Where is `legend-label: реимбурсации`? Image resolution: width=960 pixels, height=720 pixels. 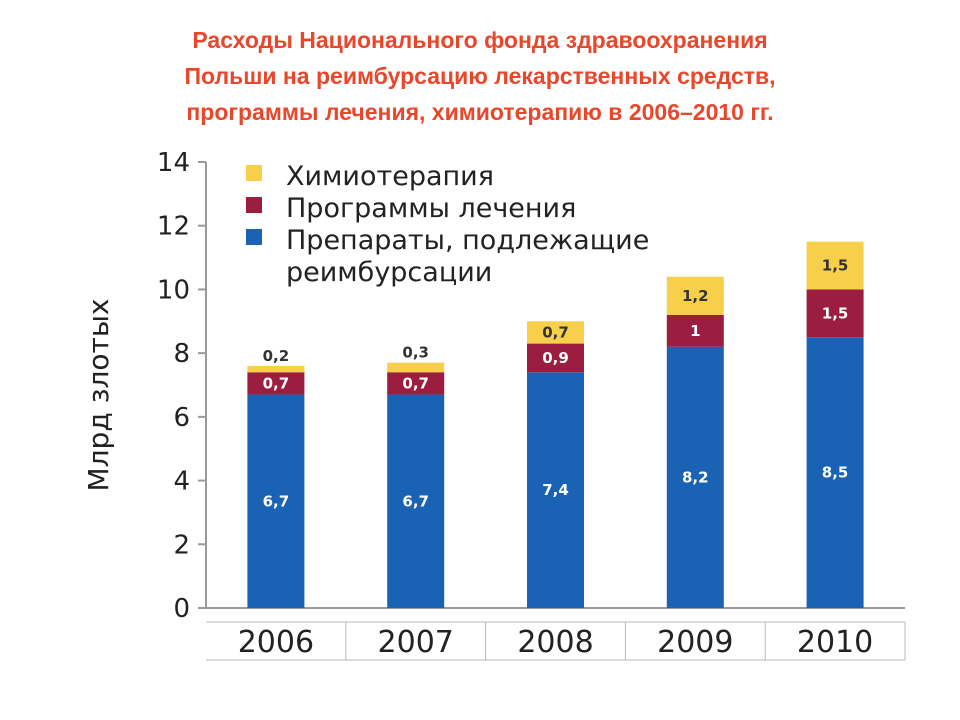 legend-label: реимбурсации is located at coordinates (389, 272).